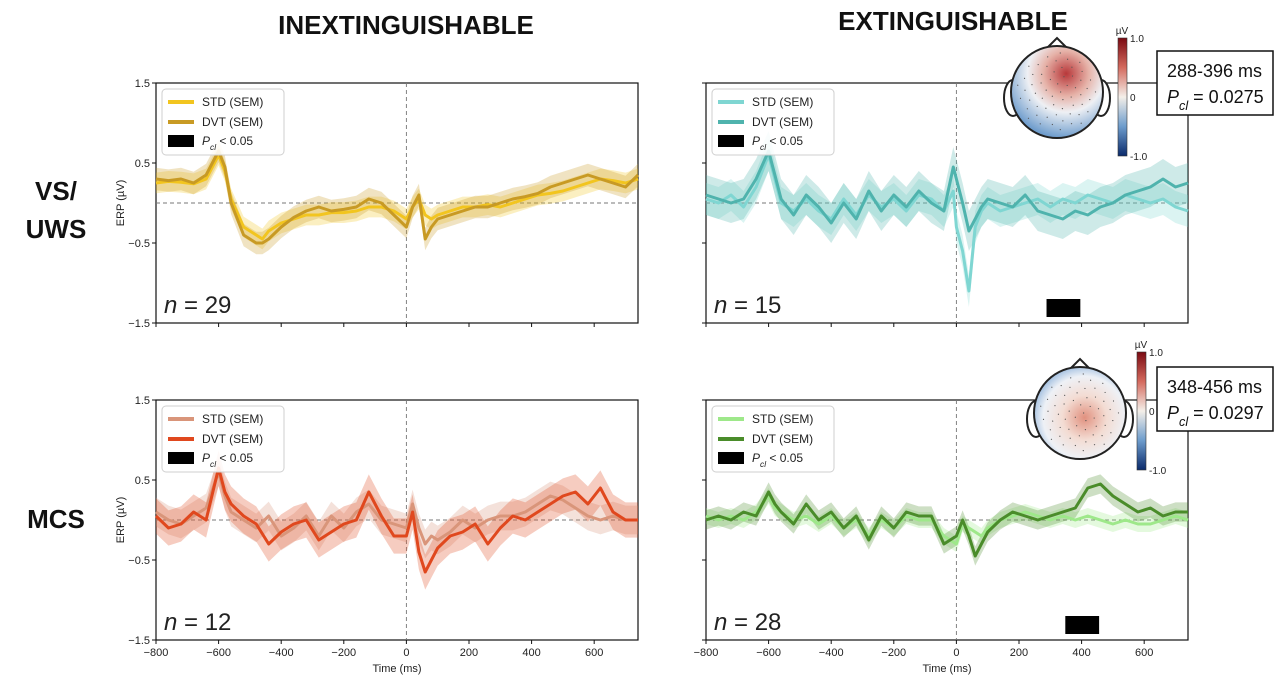 The image size is (1276, 677). Describe the element at coordinates (1156, 353) in the screenshot. I see `colorbar-tick-label: 1.0` at that location.